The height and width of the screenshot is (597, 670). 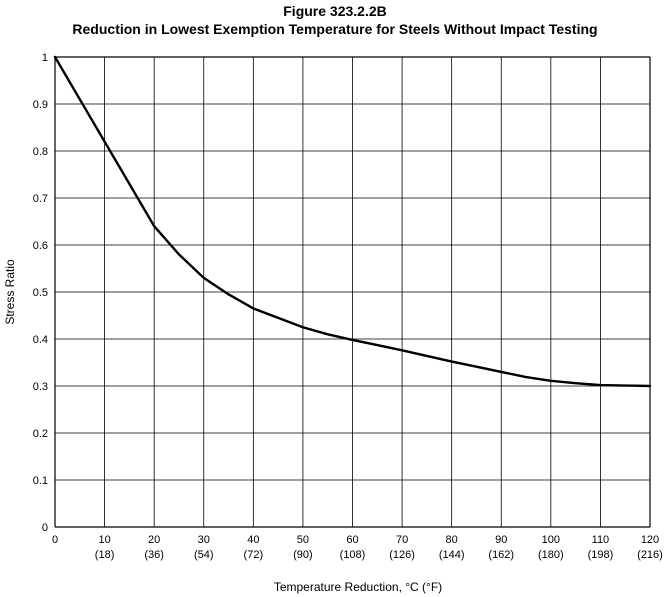 What do you see at coordinates (353, 555) in the screenshot?
I see `x-tick-sublabel: (108)` at bounding box center [353, 555].